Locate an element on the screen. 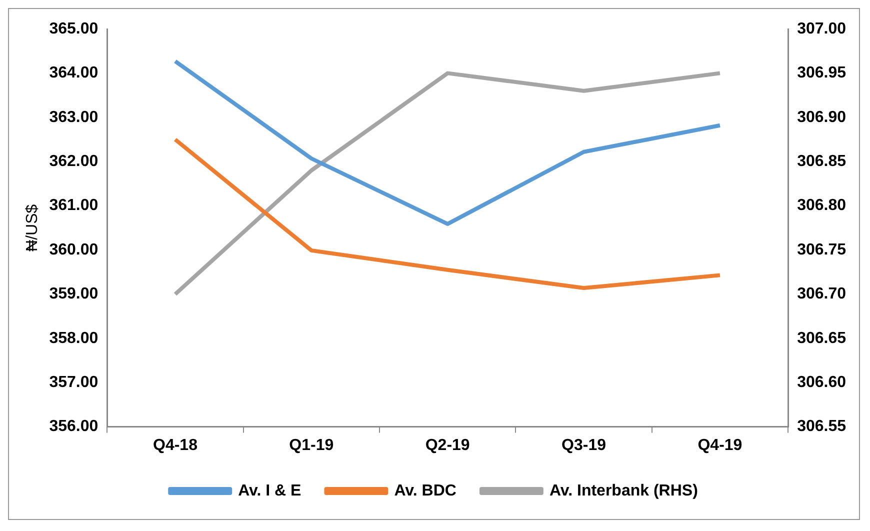 The image size is (870, 531). x-tick-label: Q4-18 is located at coordinates (175, 445).